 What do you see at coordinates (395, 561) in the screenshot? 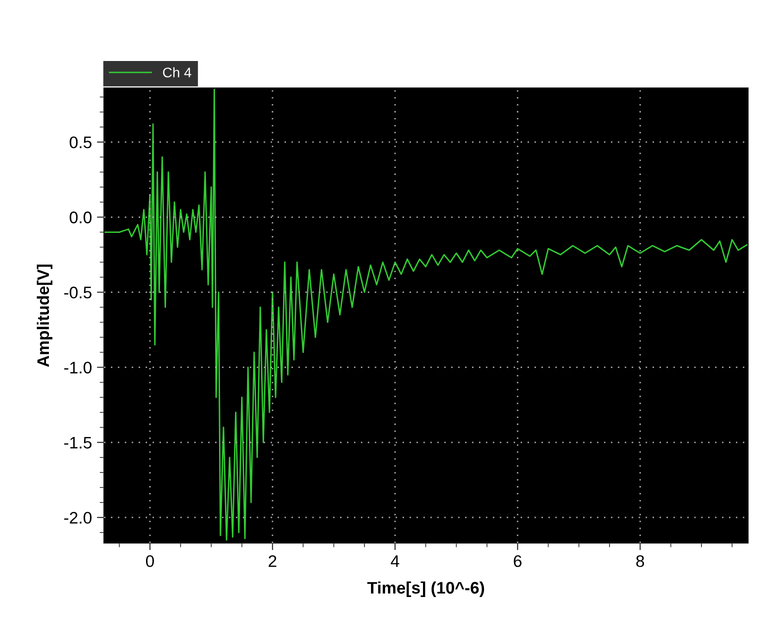
I see `x-tick-label: 4` at bounding box center [395, 561].